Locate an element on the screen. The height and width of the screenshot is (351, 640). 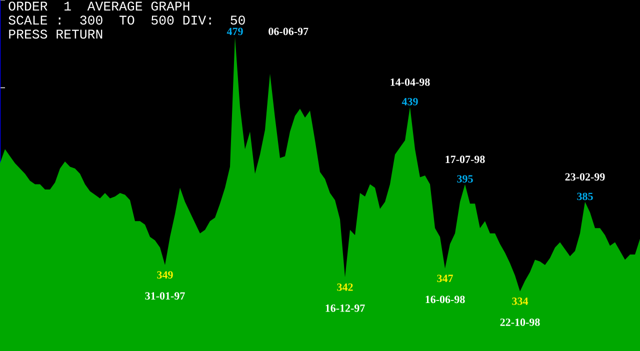
annotation: 06-06-97 is located at coordinates (288, 32).